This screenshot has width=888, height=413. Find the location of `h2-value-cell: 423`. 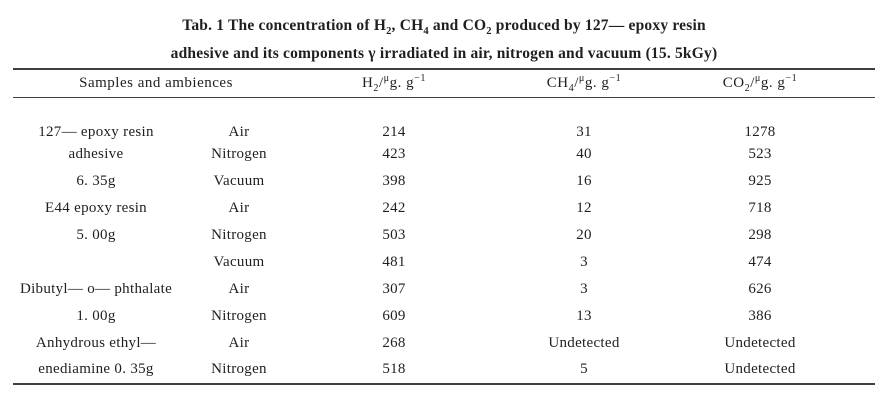

h2-value-cell: 423 is located at coordinates (394, 153).